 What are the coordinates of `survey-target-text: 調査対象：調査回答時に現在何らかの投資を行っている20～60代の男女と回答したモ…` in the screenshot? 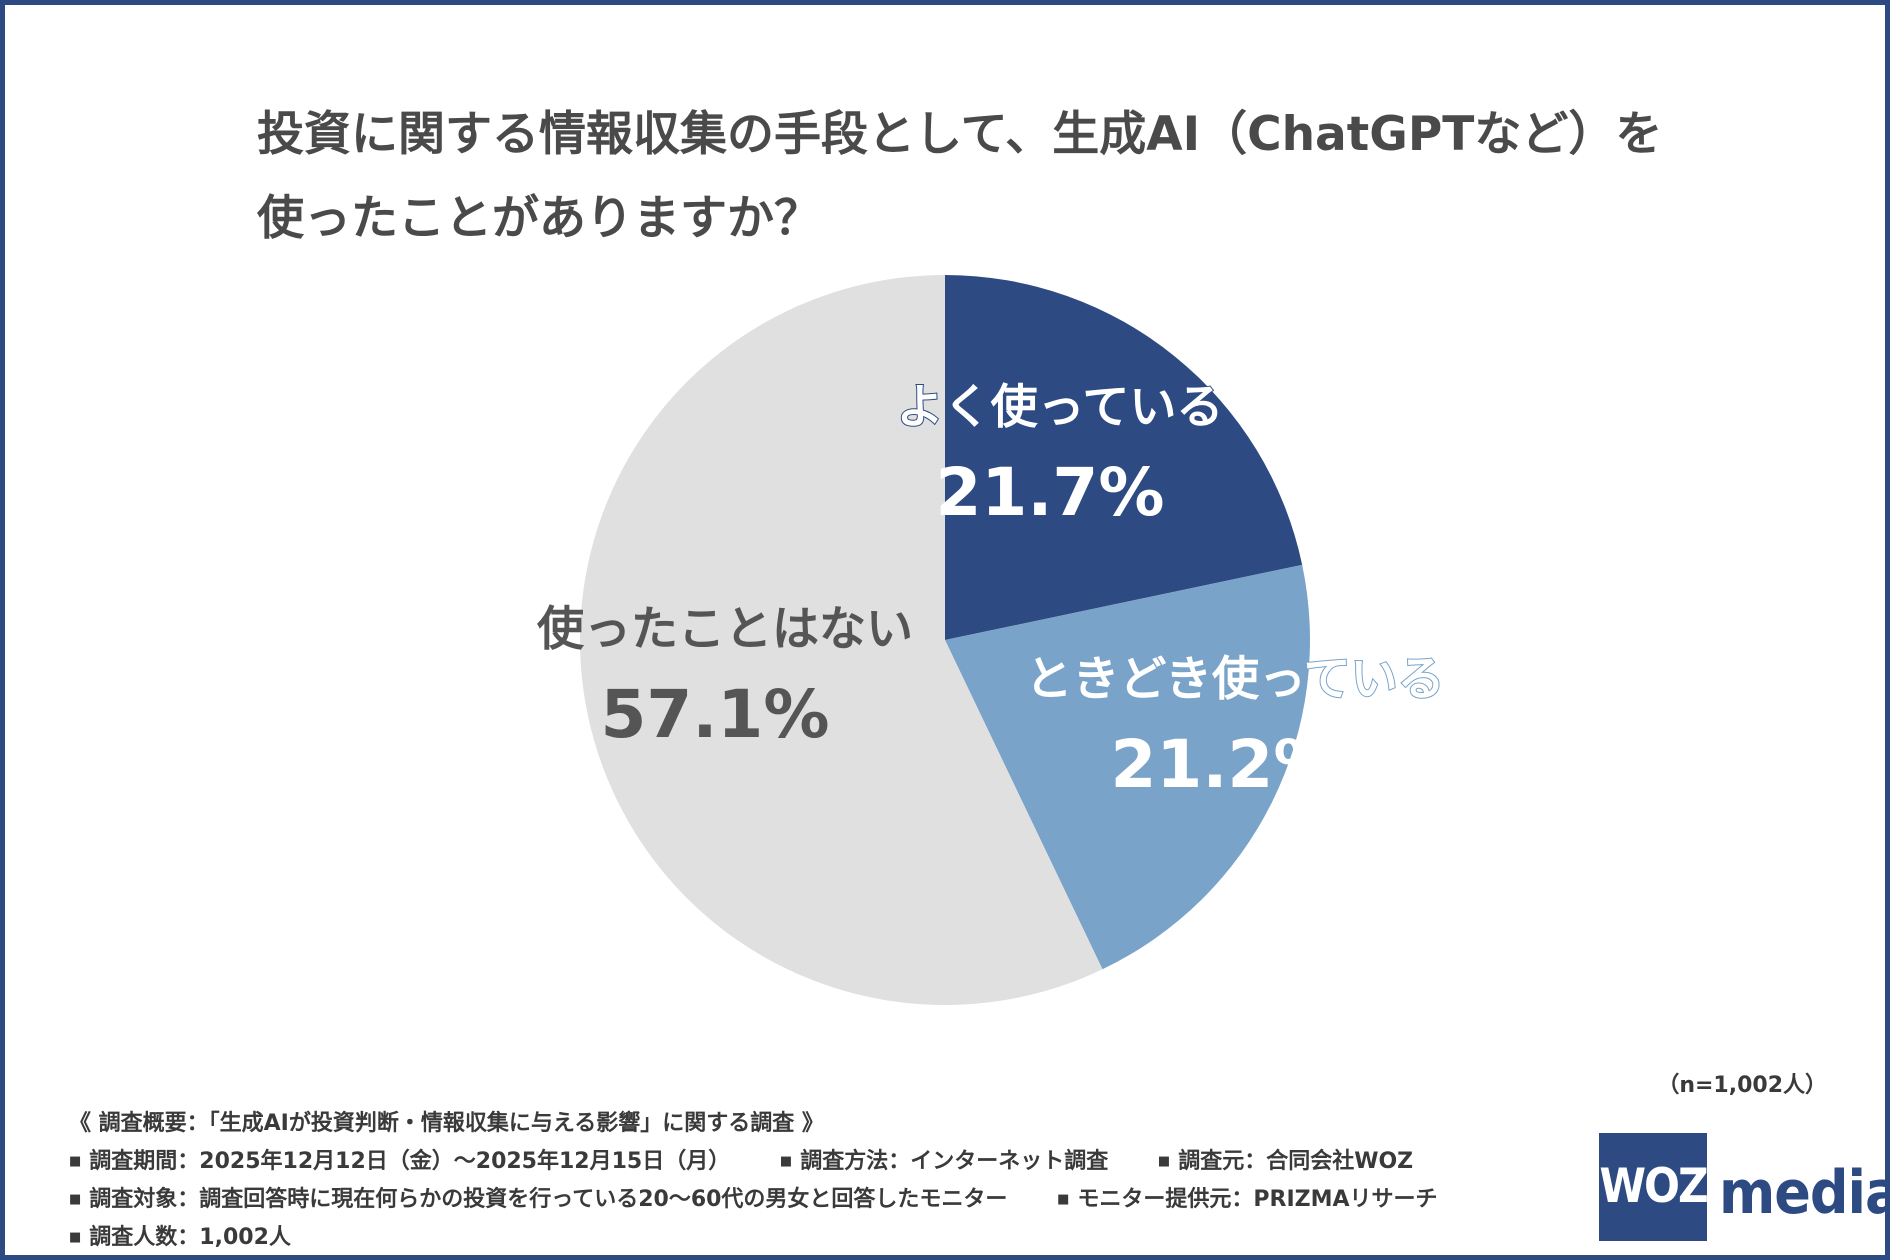 It's located at (548, 1199).